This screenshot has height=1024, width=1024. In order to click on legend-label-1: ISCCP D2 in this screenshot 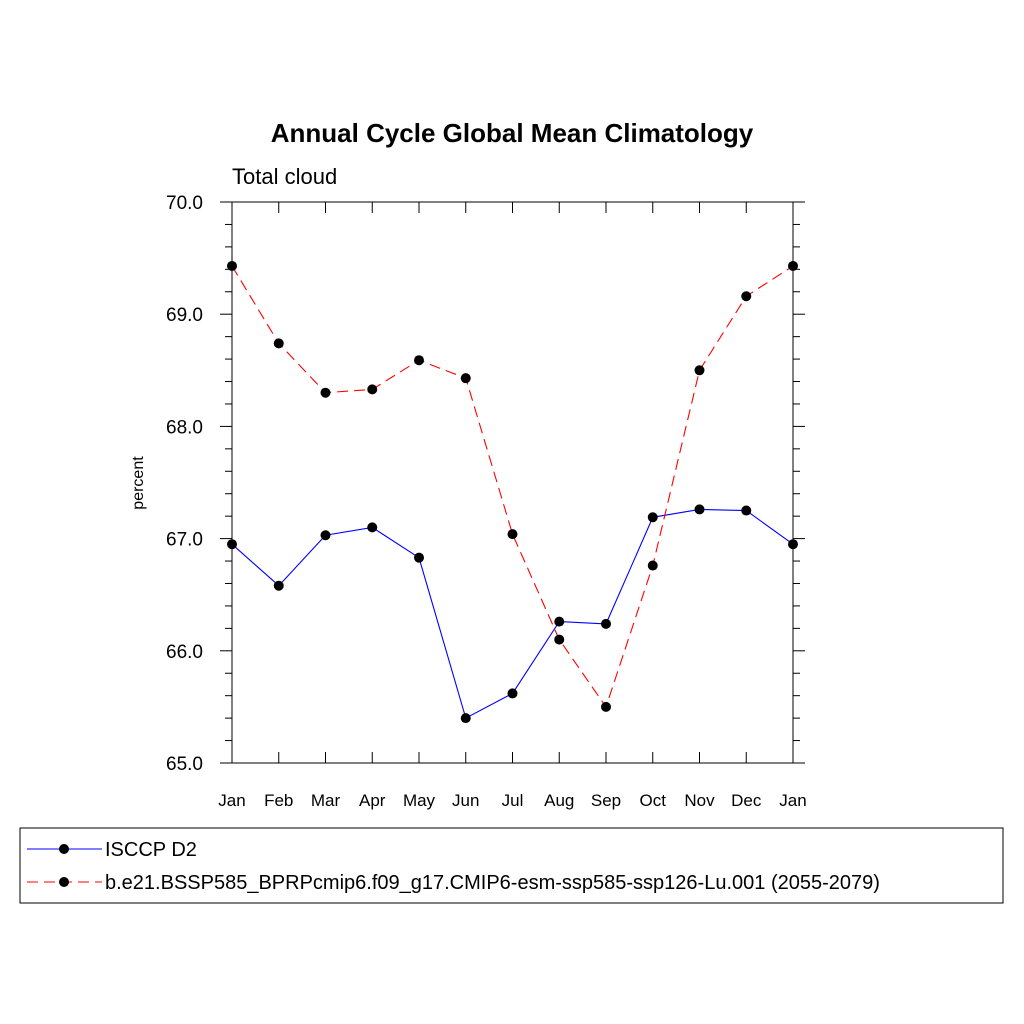, I will do `click(151, 850)`.